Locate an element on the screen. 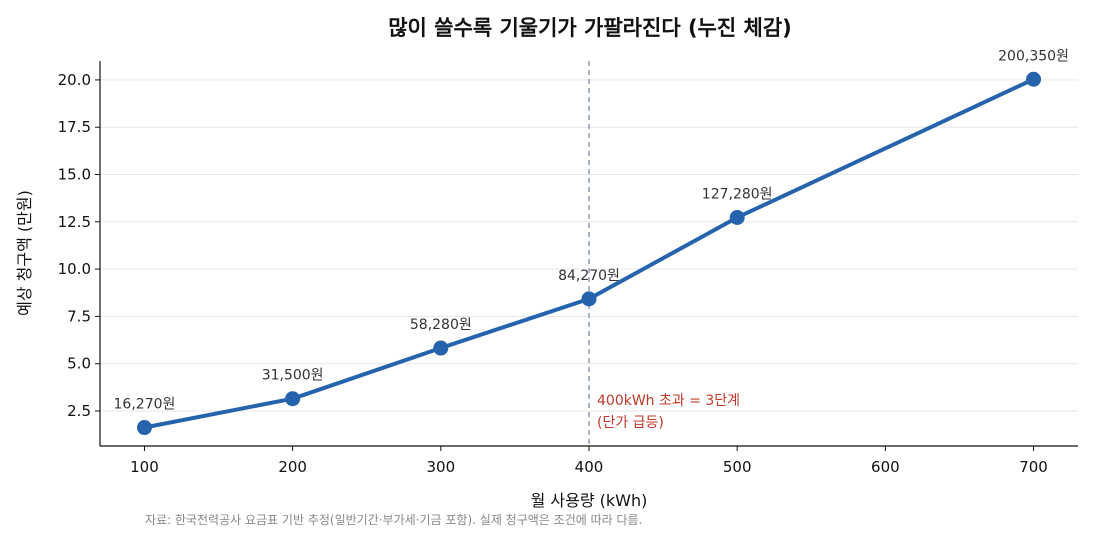  data-label: 127,280원 is located at coordinates (737, 194).